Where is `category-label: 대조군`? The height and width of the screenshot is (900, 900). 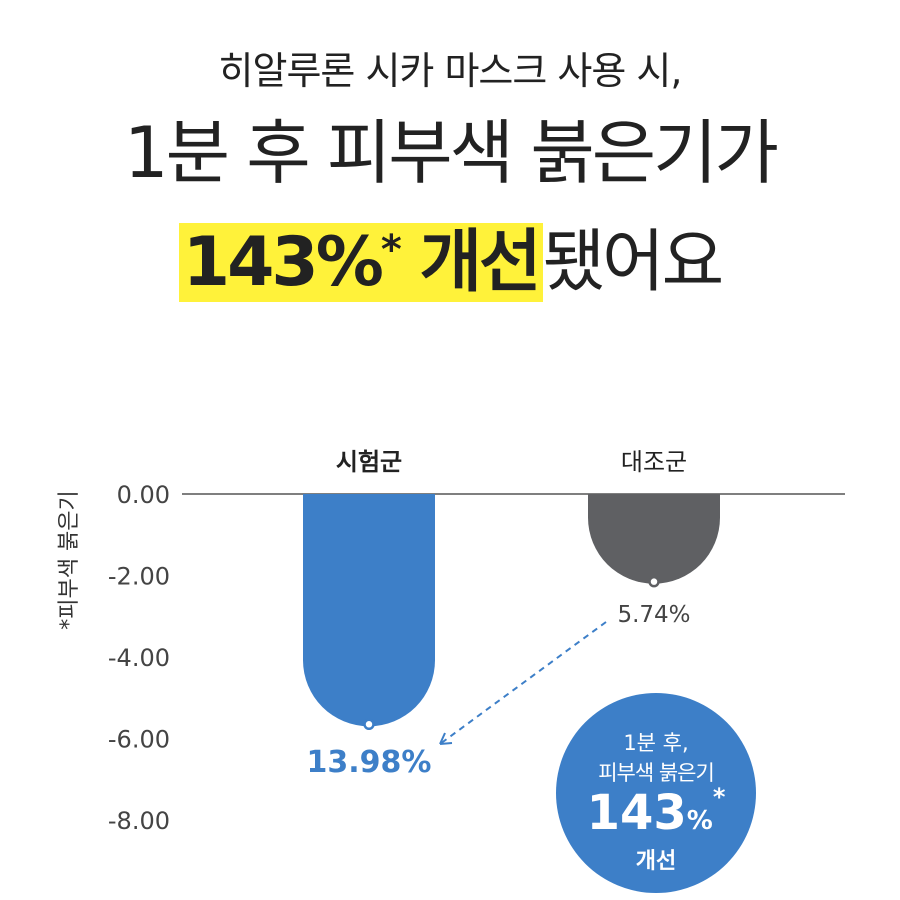 category-label: 대조군 is located at coordinates (654, 462).